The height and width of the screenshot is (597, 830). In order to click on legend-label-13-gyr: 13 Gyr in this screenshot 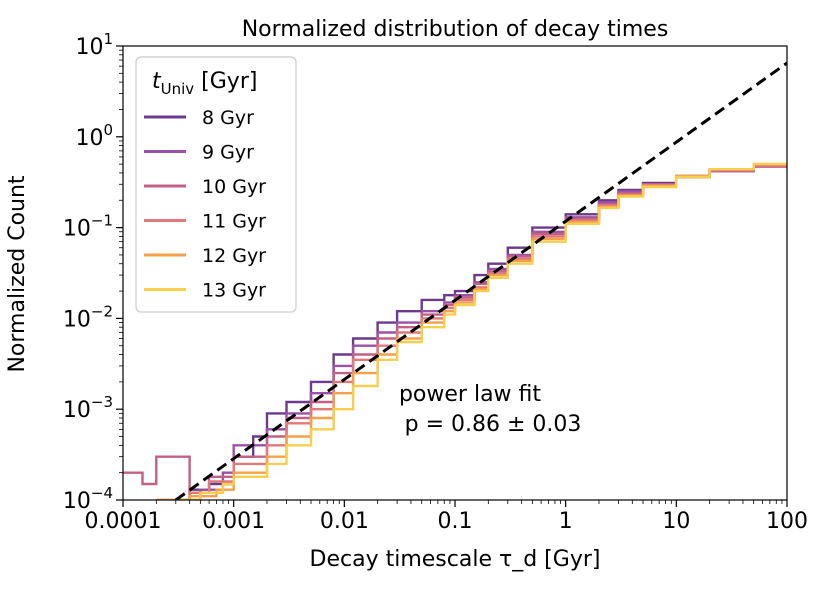, I will do `click(234, 291)`.